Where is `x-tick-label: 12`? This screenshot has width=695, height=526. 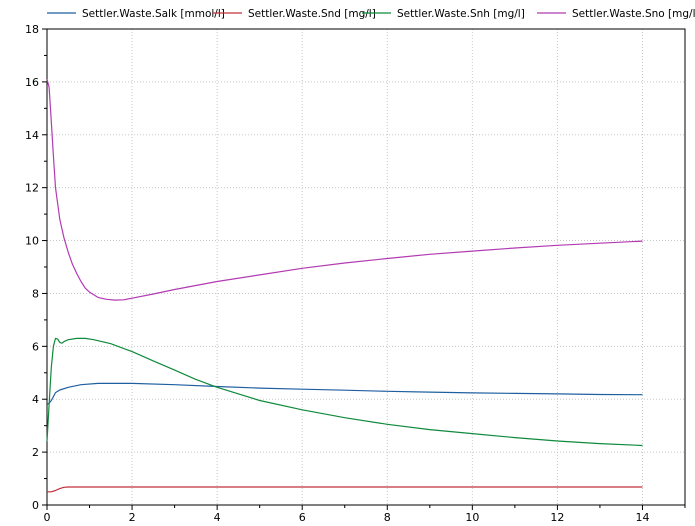 x-tick-label: 12 is located at coordinates (557, 517).